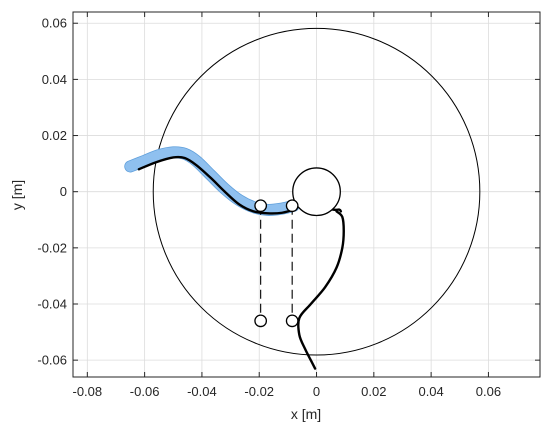 This screenshot has width=550, height=432. What do you see at coordinates (52, 360) in the screenshot?
I see `y-tick-label: -0.06` at bounding box center [52, 360].